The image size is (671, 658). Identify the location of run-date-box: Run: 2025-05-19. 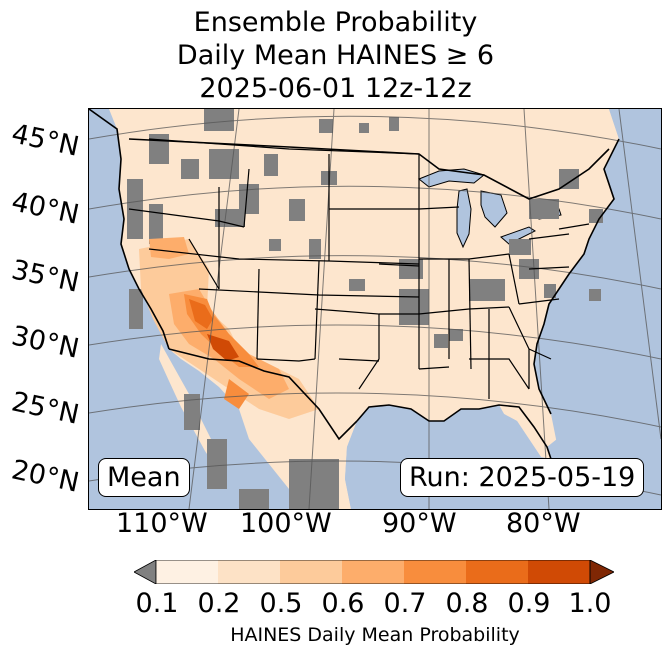
(522, 477).